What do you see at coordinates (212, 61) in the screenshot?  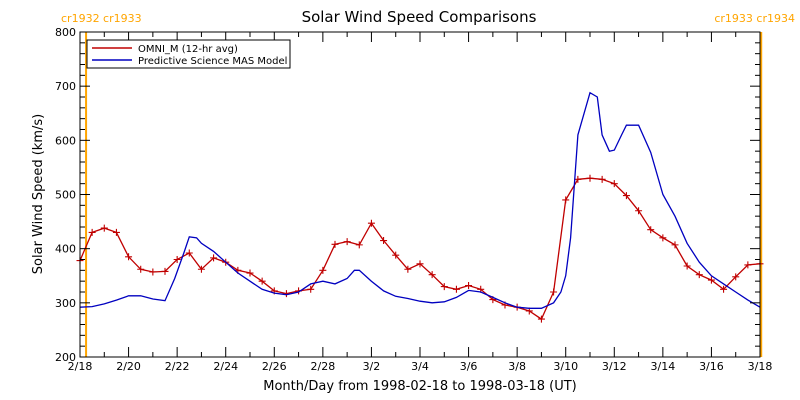 I see `legend-label-1: Predictive Science MAS Model` at bounding box center [212, 61].